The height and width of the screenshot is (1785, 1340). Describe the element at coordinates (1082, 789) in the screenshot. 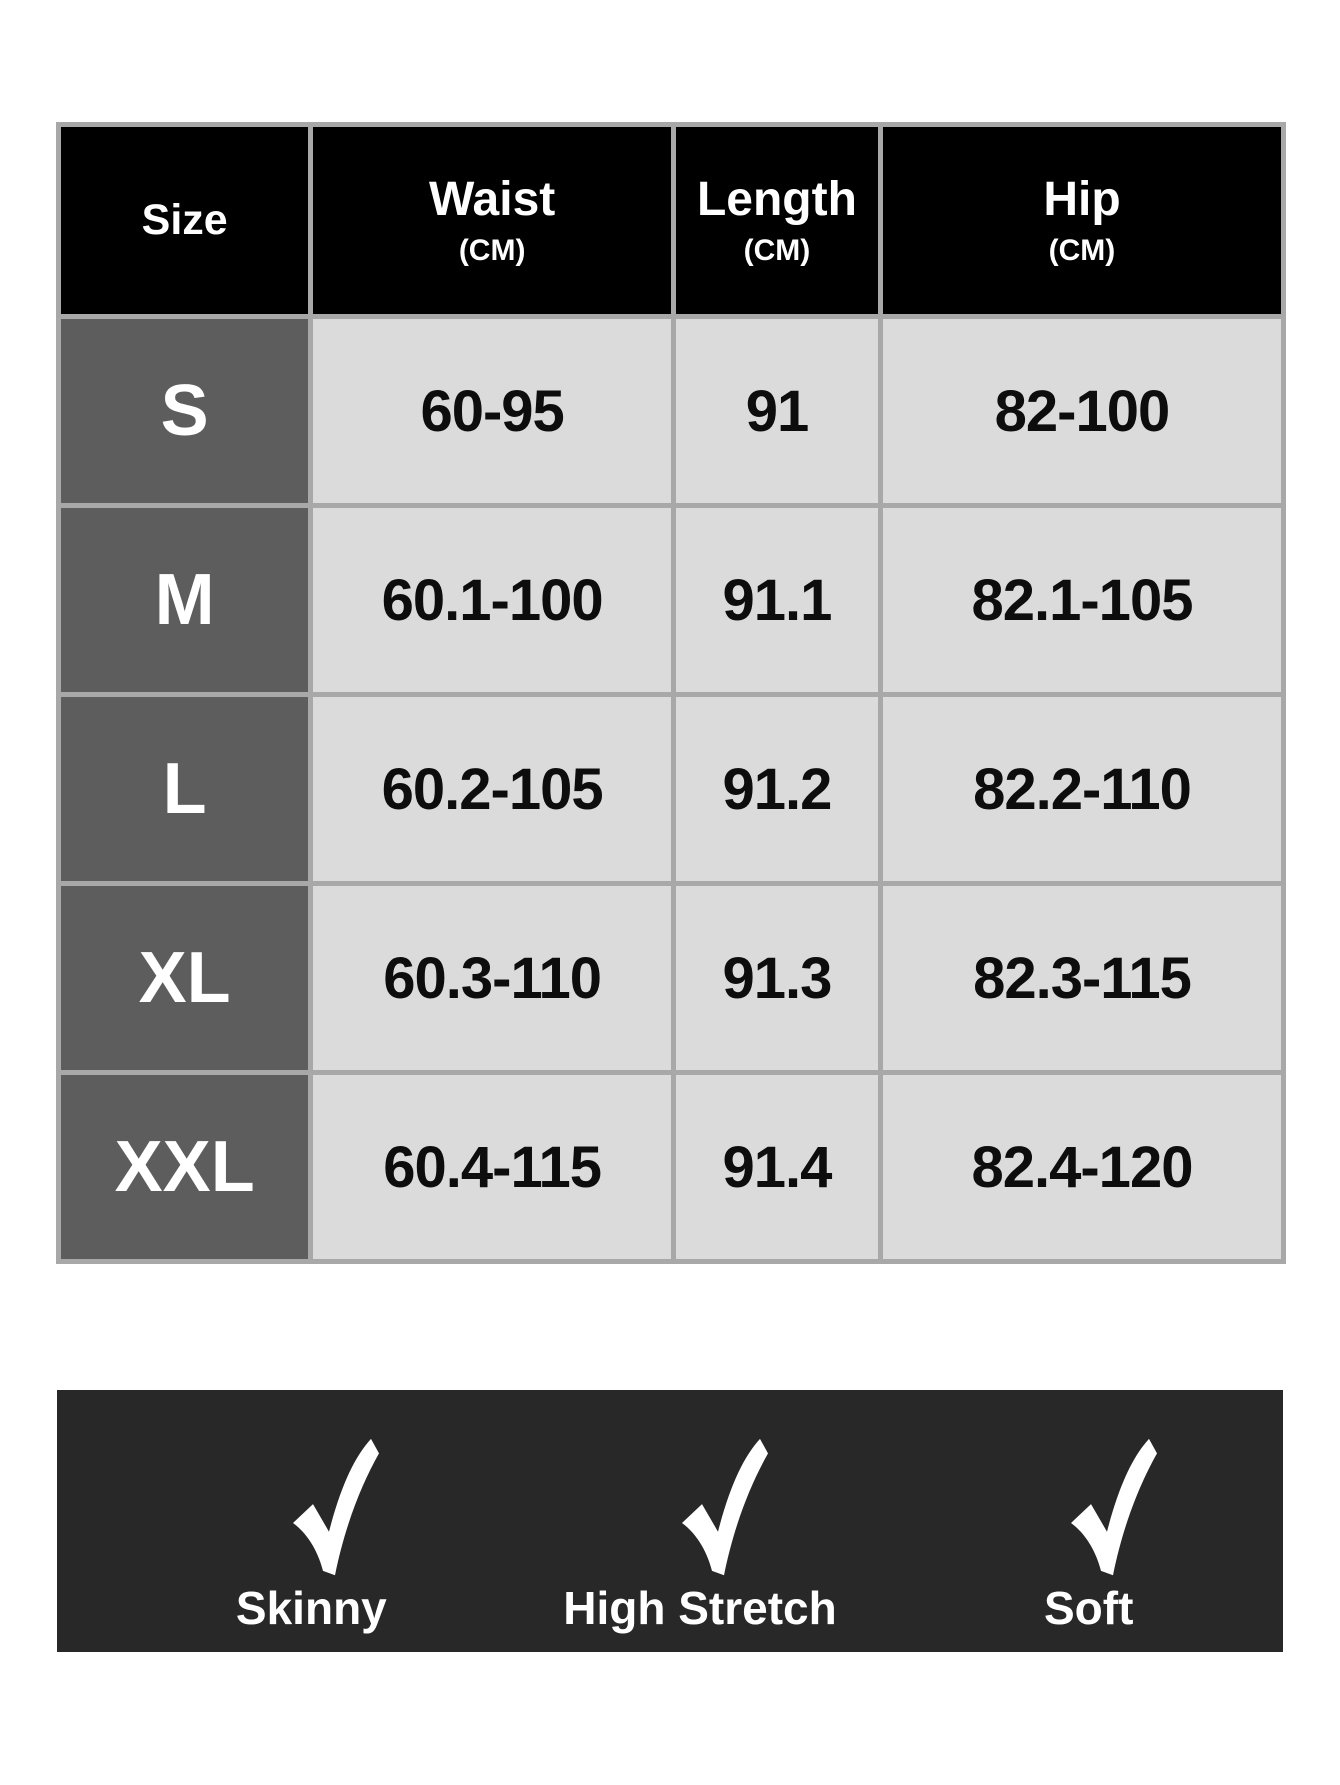

I see `hip-cell: 82.2-110` at that location.